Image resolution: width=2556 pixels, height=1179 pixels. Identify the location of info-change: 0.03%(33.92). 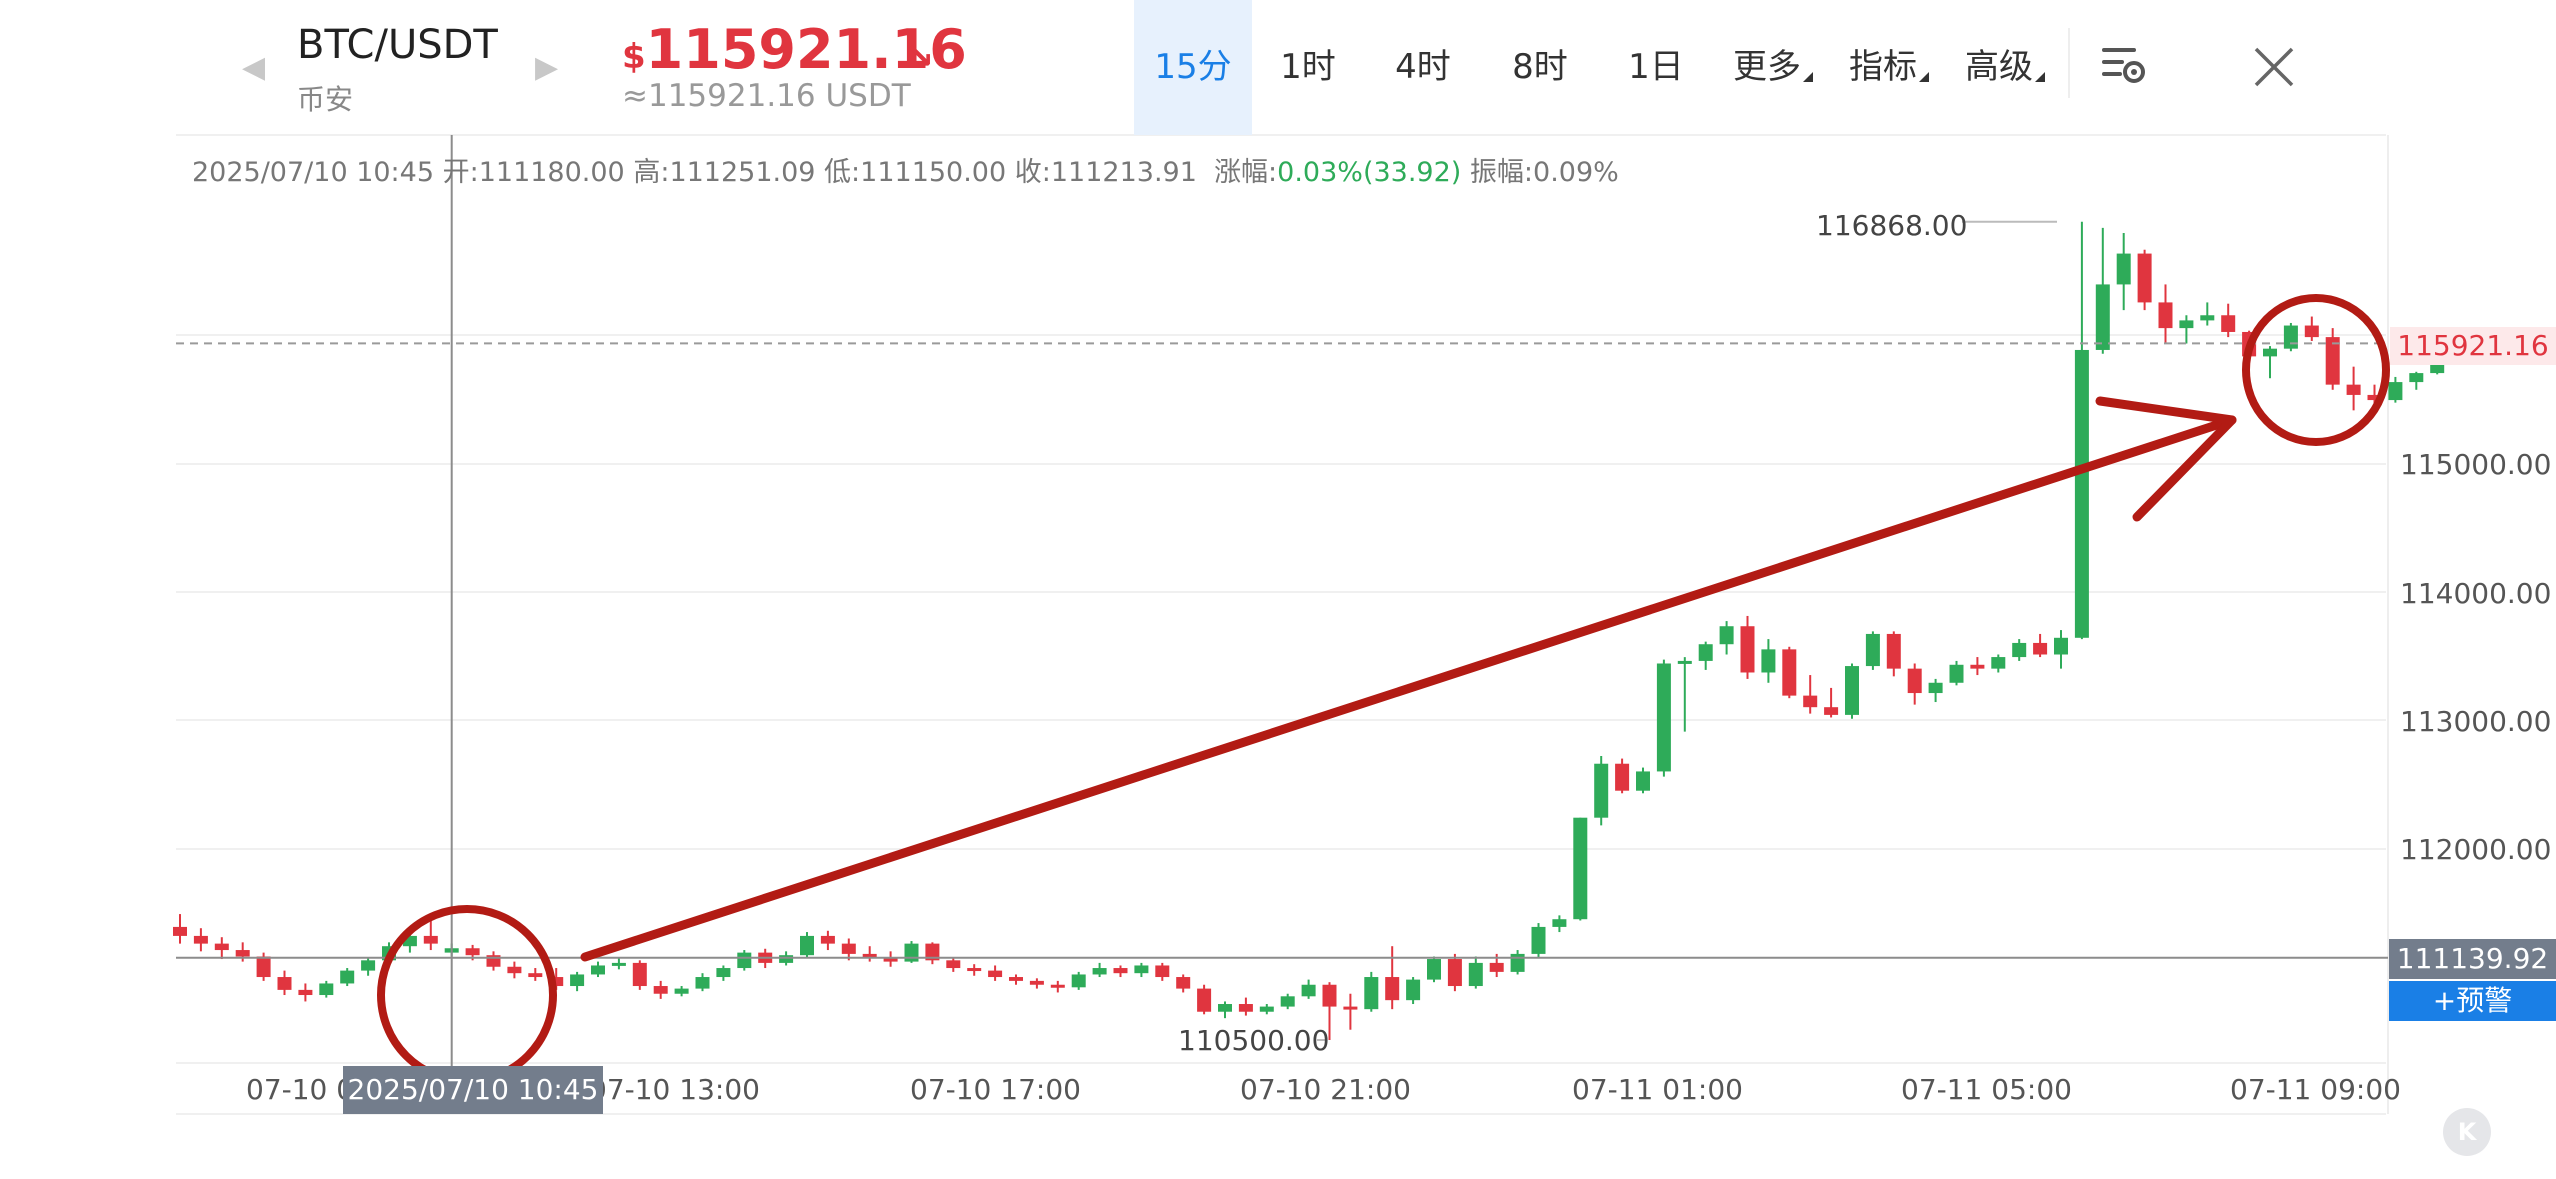
(1369, 172).